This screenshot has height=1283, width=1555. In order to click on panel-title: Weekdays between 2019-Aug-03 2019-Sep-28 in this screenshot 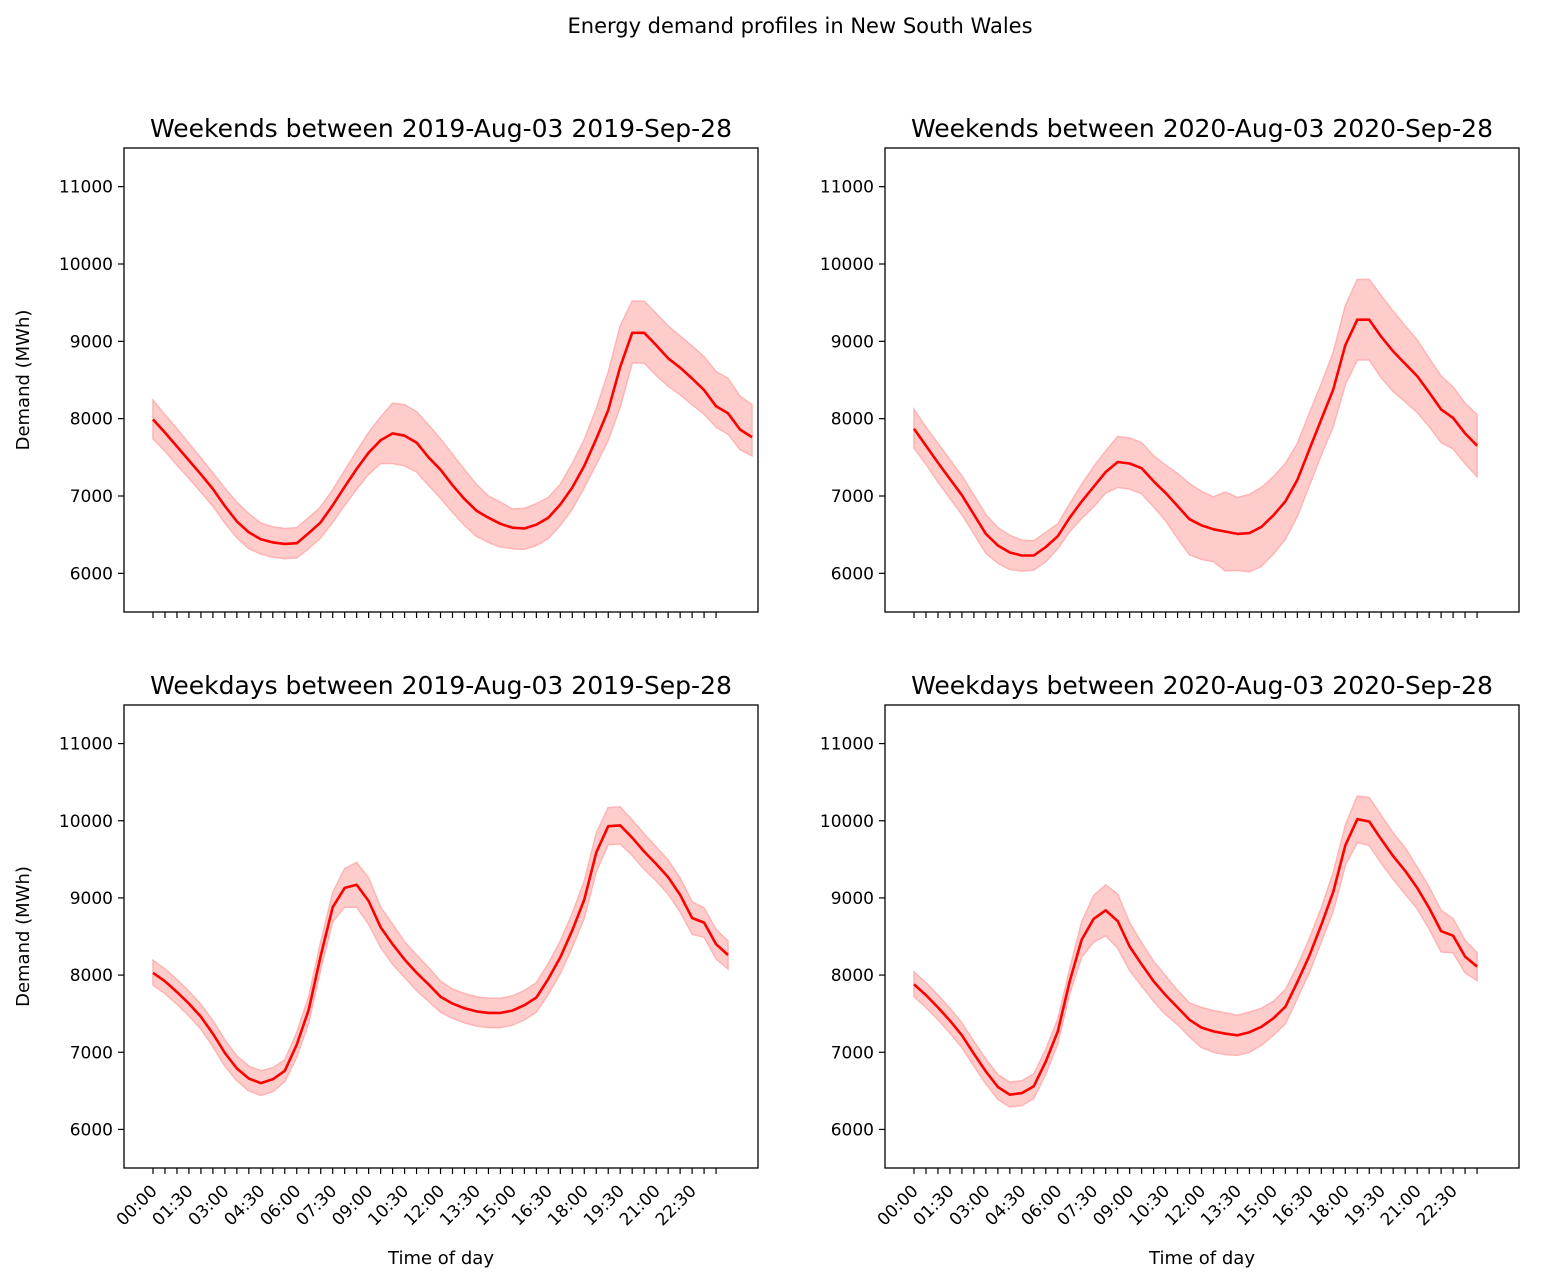, I will do `click(441, 685)`.